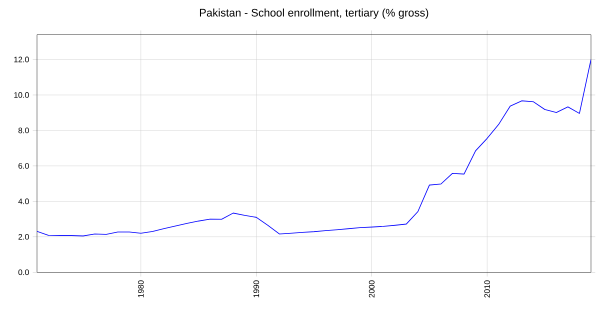  What do you see at coordinates (21, 59) in the screenshot?
I see `y-tick-label: 12.0` at bounding box center [21, 59].